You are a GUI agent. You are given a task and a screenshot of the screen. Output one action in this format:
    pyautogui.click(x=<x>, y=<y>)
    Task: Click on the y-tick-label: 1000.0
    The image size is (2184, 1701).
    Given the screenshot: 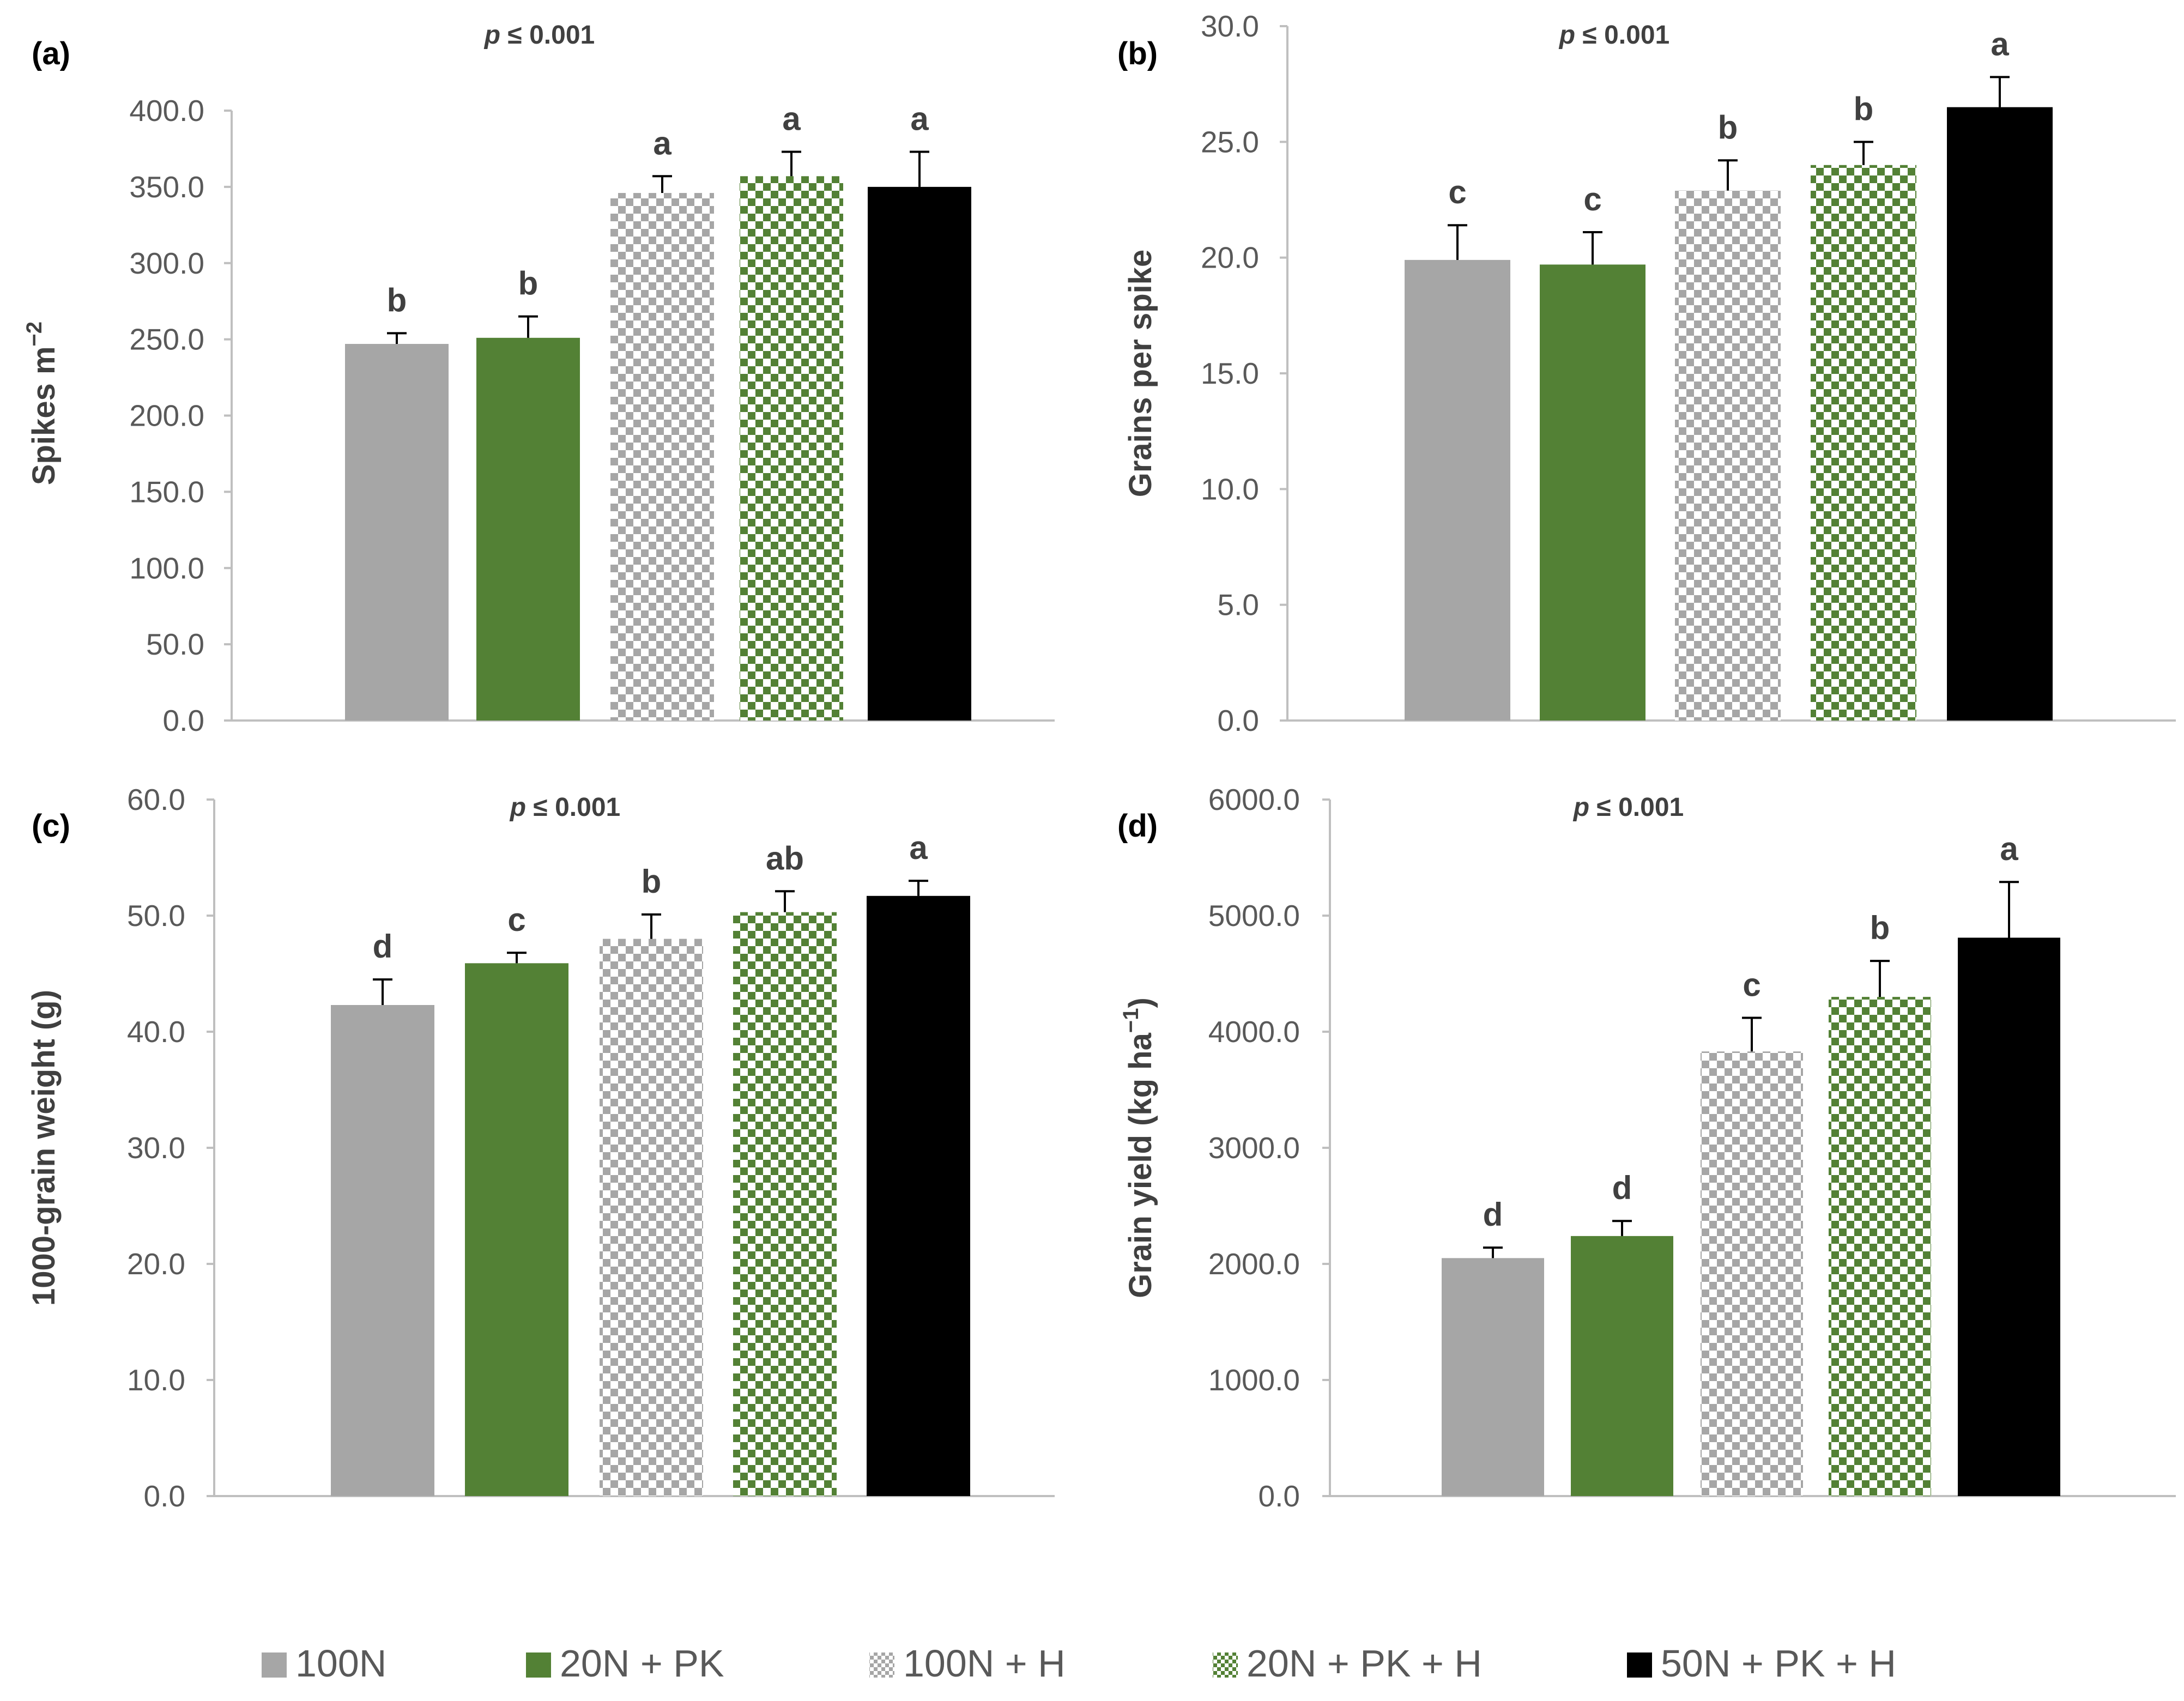 What is the action you would take?
    pyautogui.click(x=1254, y=1380)
    